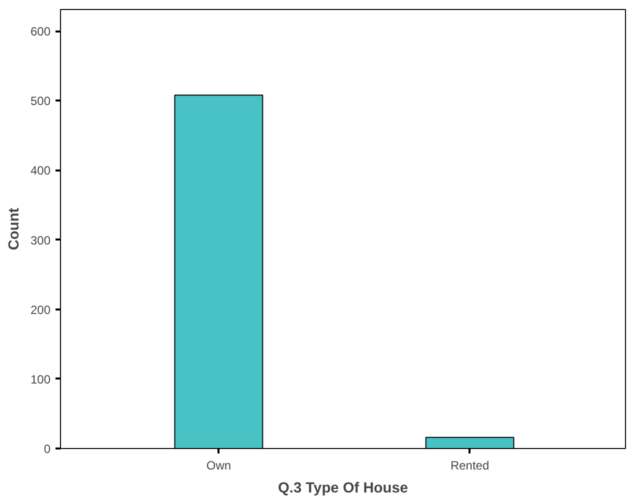  Describe the element at coordinates (40, 101) in the screenshot. I see `y-tick-label: 500` at that location.